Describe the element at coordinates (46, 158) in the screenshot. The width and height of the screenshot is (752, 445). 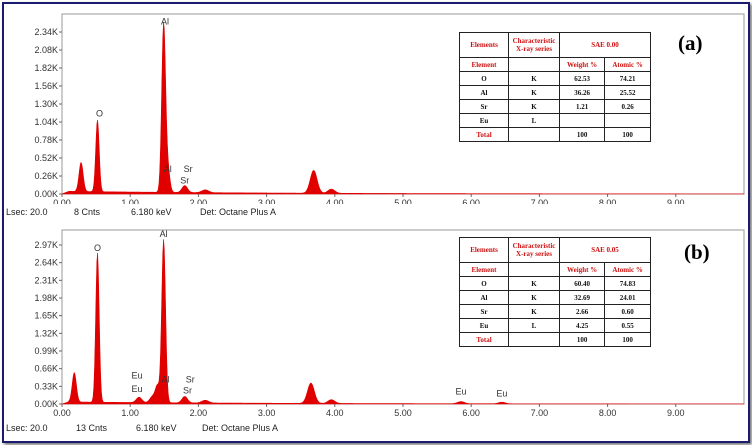
I see `y-tick-label: 0.52K` at that location.